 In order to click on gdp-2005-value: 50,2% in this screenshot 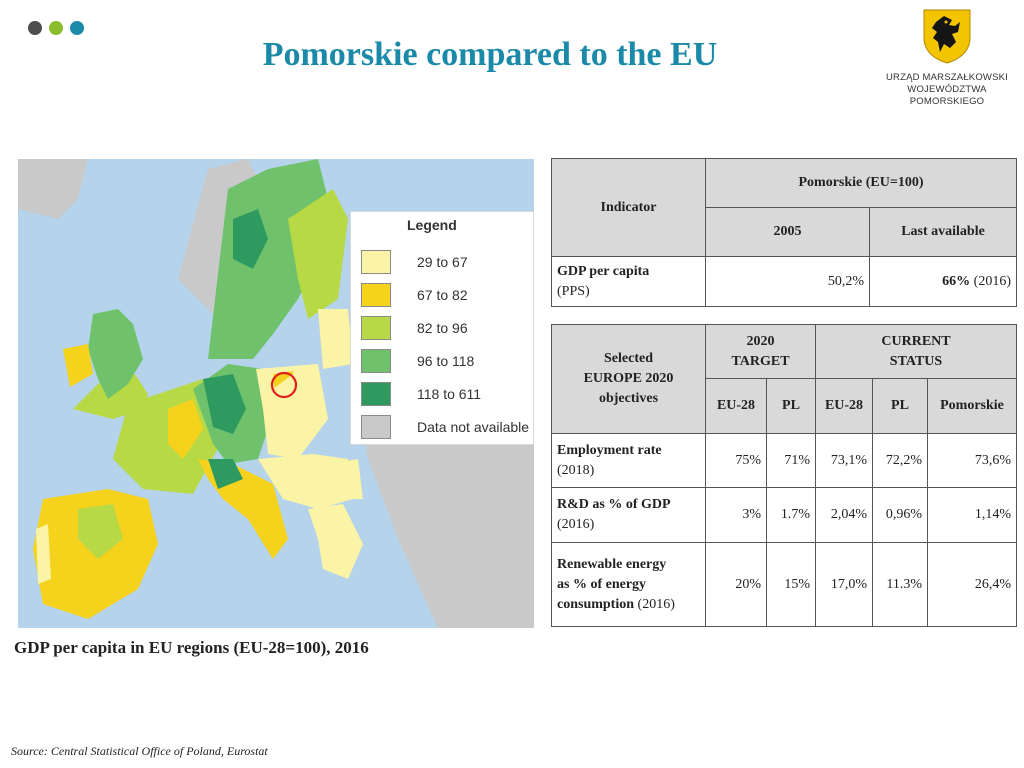, I will do `click(787, 281)`.